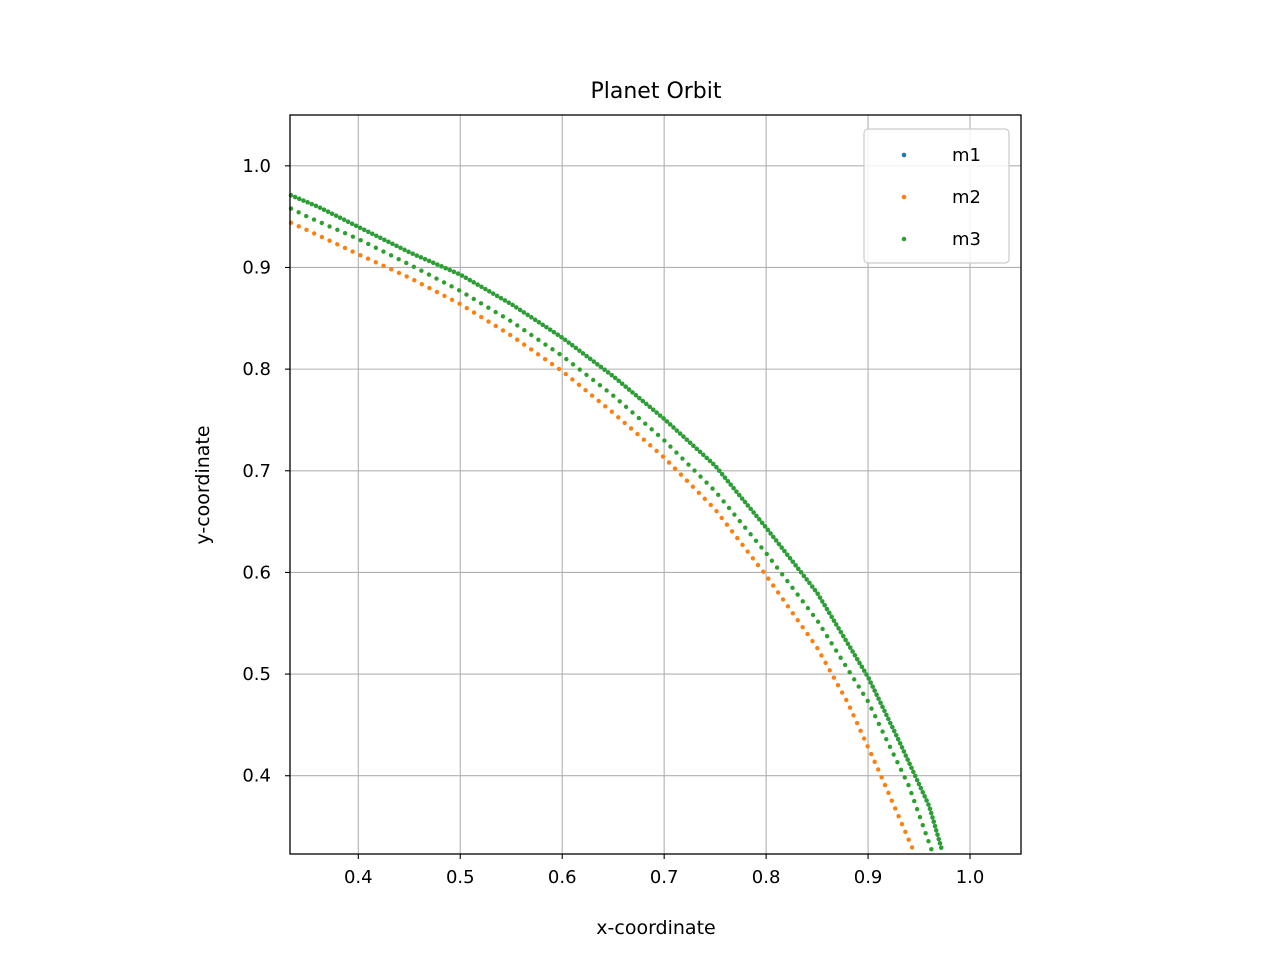 The width and height of the screenshot is (1280, 960). What do you see at coordinates (358, 877) in the screenshot?
I see `x-tick-label: 0.4` at bounding box center [358, 877].